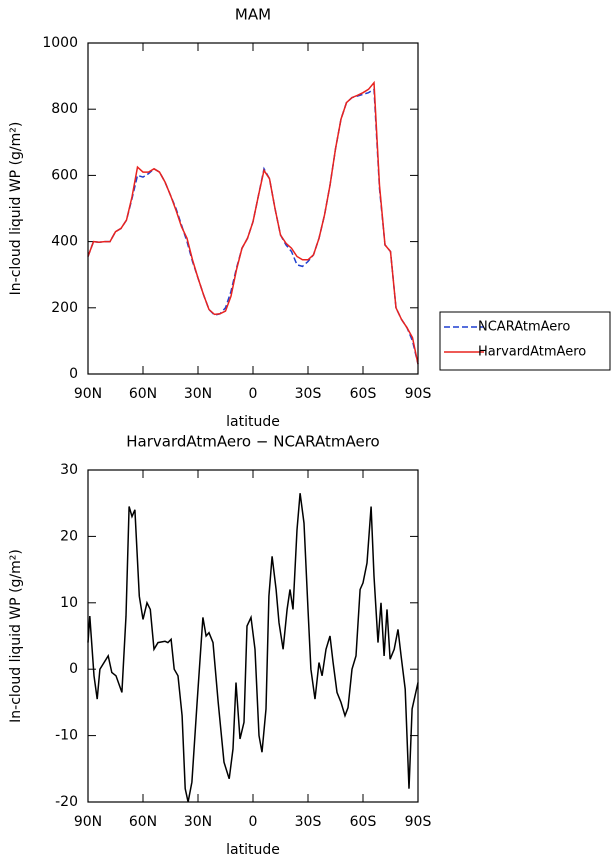 This screenshot has width=616, height=862. What do you see at coordinates (64, 308) in the screenshot?
I see `y-tick-label: 200` at bounding box center [64, 308].